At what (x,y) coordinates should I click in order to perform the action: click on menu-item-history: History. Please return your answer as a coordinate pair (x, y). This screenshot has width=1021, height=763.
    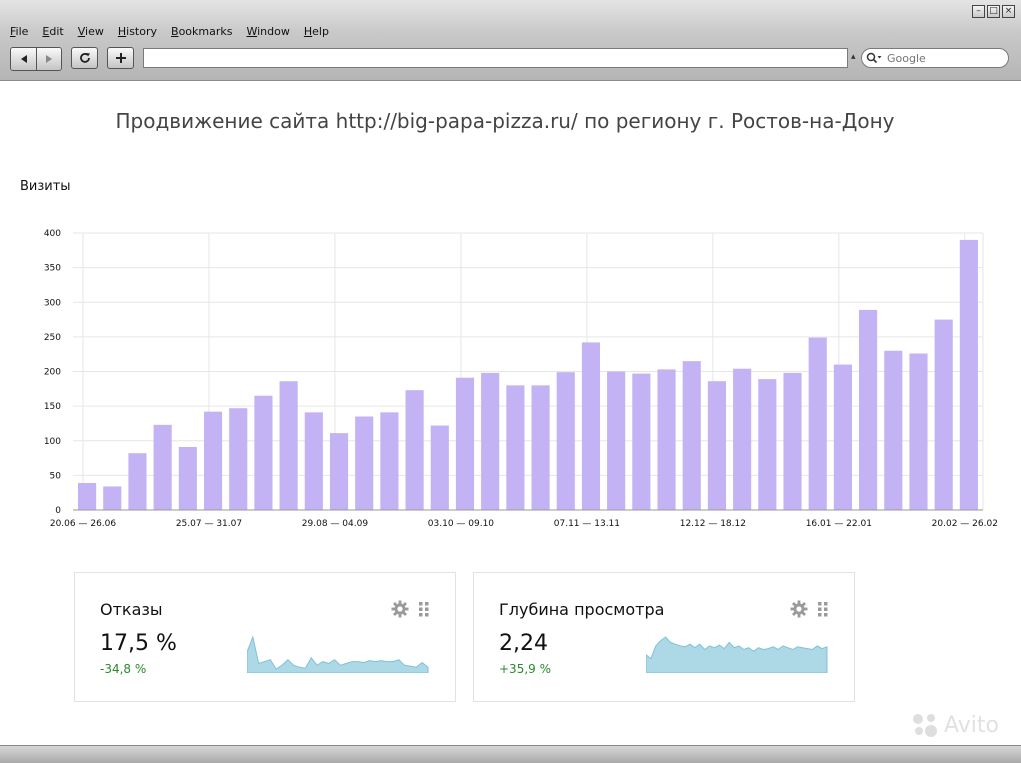
    Looking at the image, I should click on (137, 33).